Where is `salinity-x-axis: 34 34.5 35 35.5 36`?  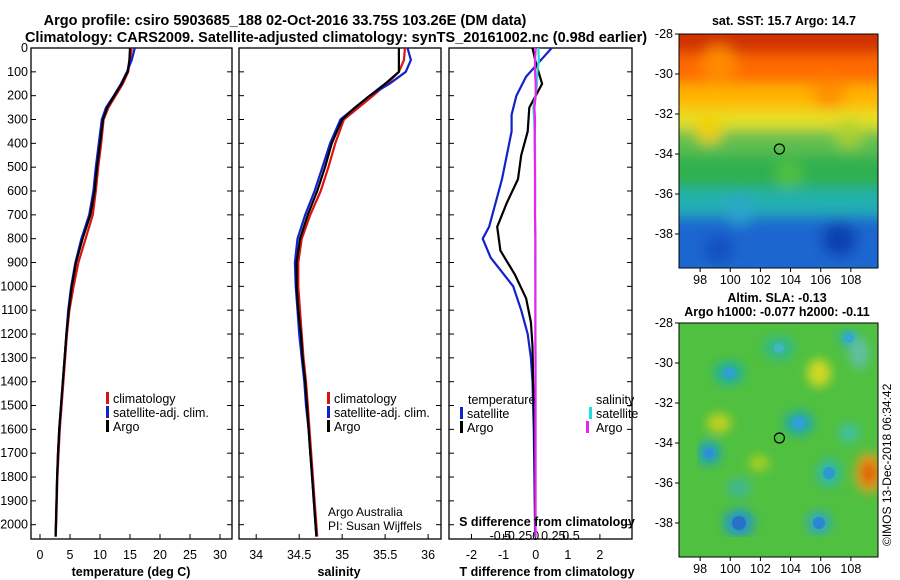 salinity-x-axis: 34 34.5 35 35.5 36 is located at coordinates (342, 548).